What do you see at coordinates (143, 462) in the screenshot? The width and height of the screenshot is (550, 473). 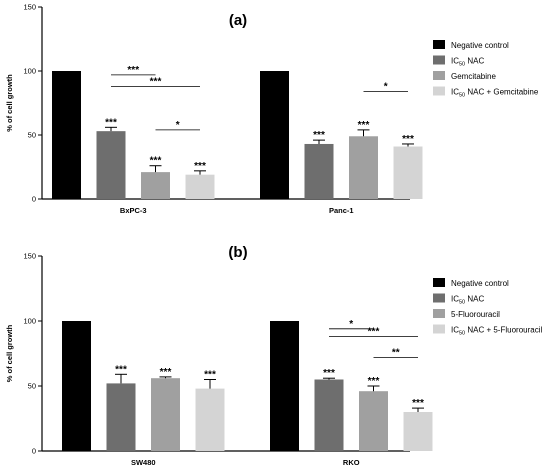 I see `category-label: SW480` at bounding box center [143, 462].